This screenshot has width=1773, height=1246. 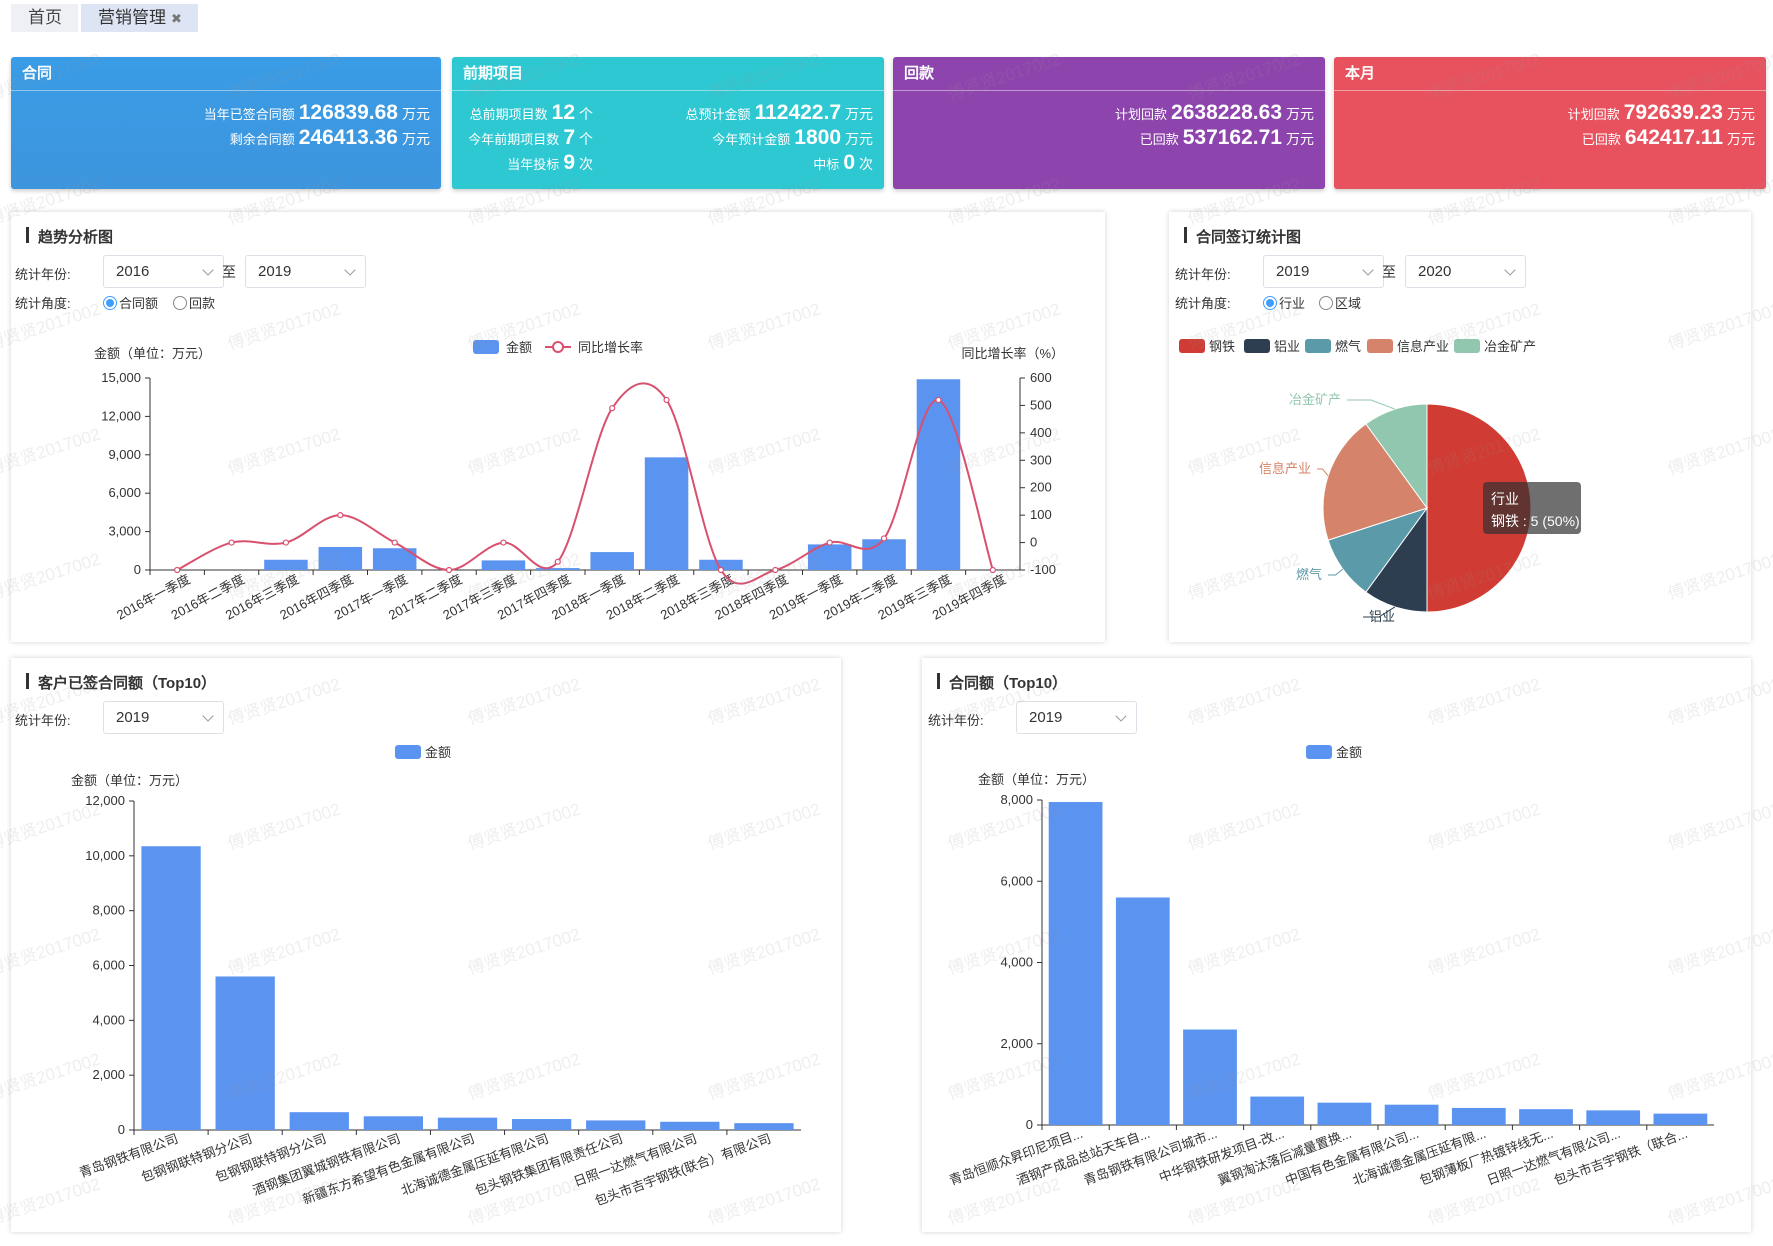 What do you see at coordinates (1323, 271) in the screenshot?
I see `year-from-select: 2019` at bounding box center [1323, 271].